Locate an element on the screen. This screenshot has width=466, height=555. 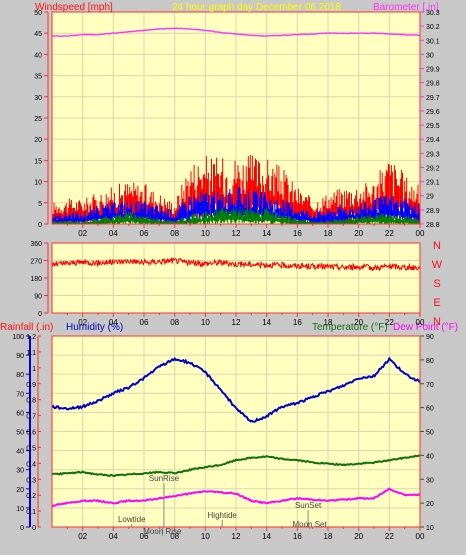
temperature-tick-label: 30 is located at coordinates (430, 480).